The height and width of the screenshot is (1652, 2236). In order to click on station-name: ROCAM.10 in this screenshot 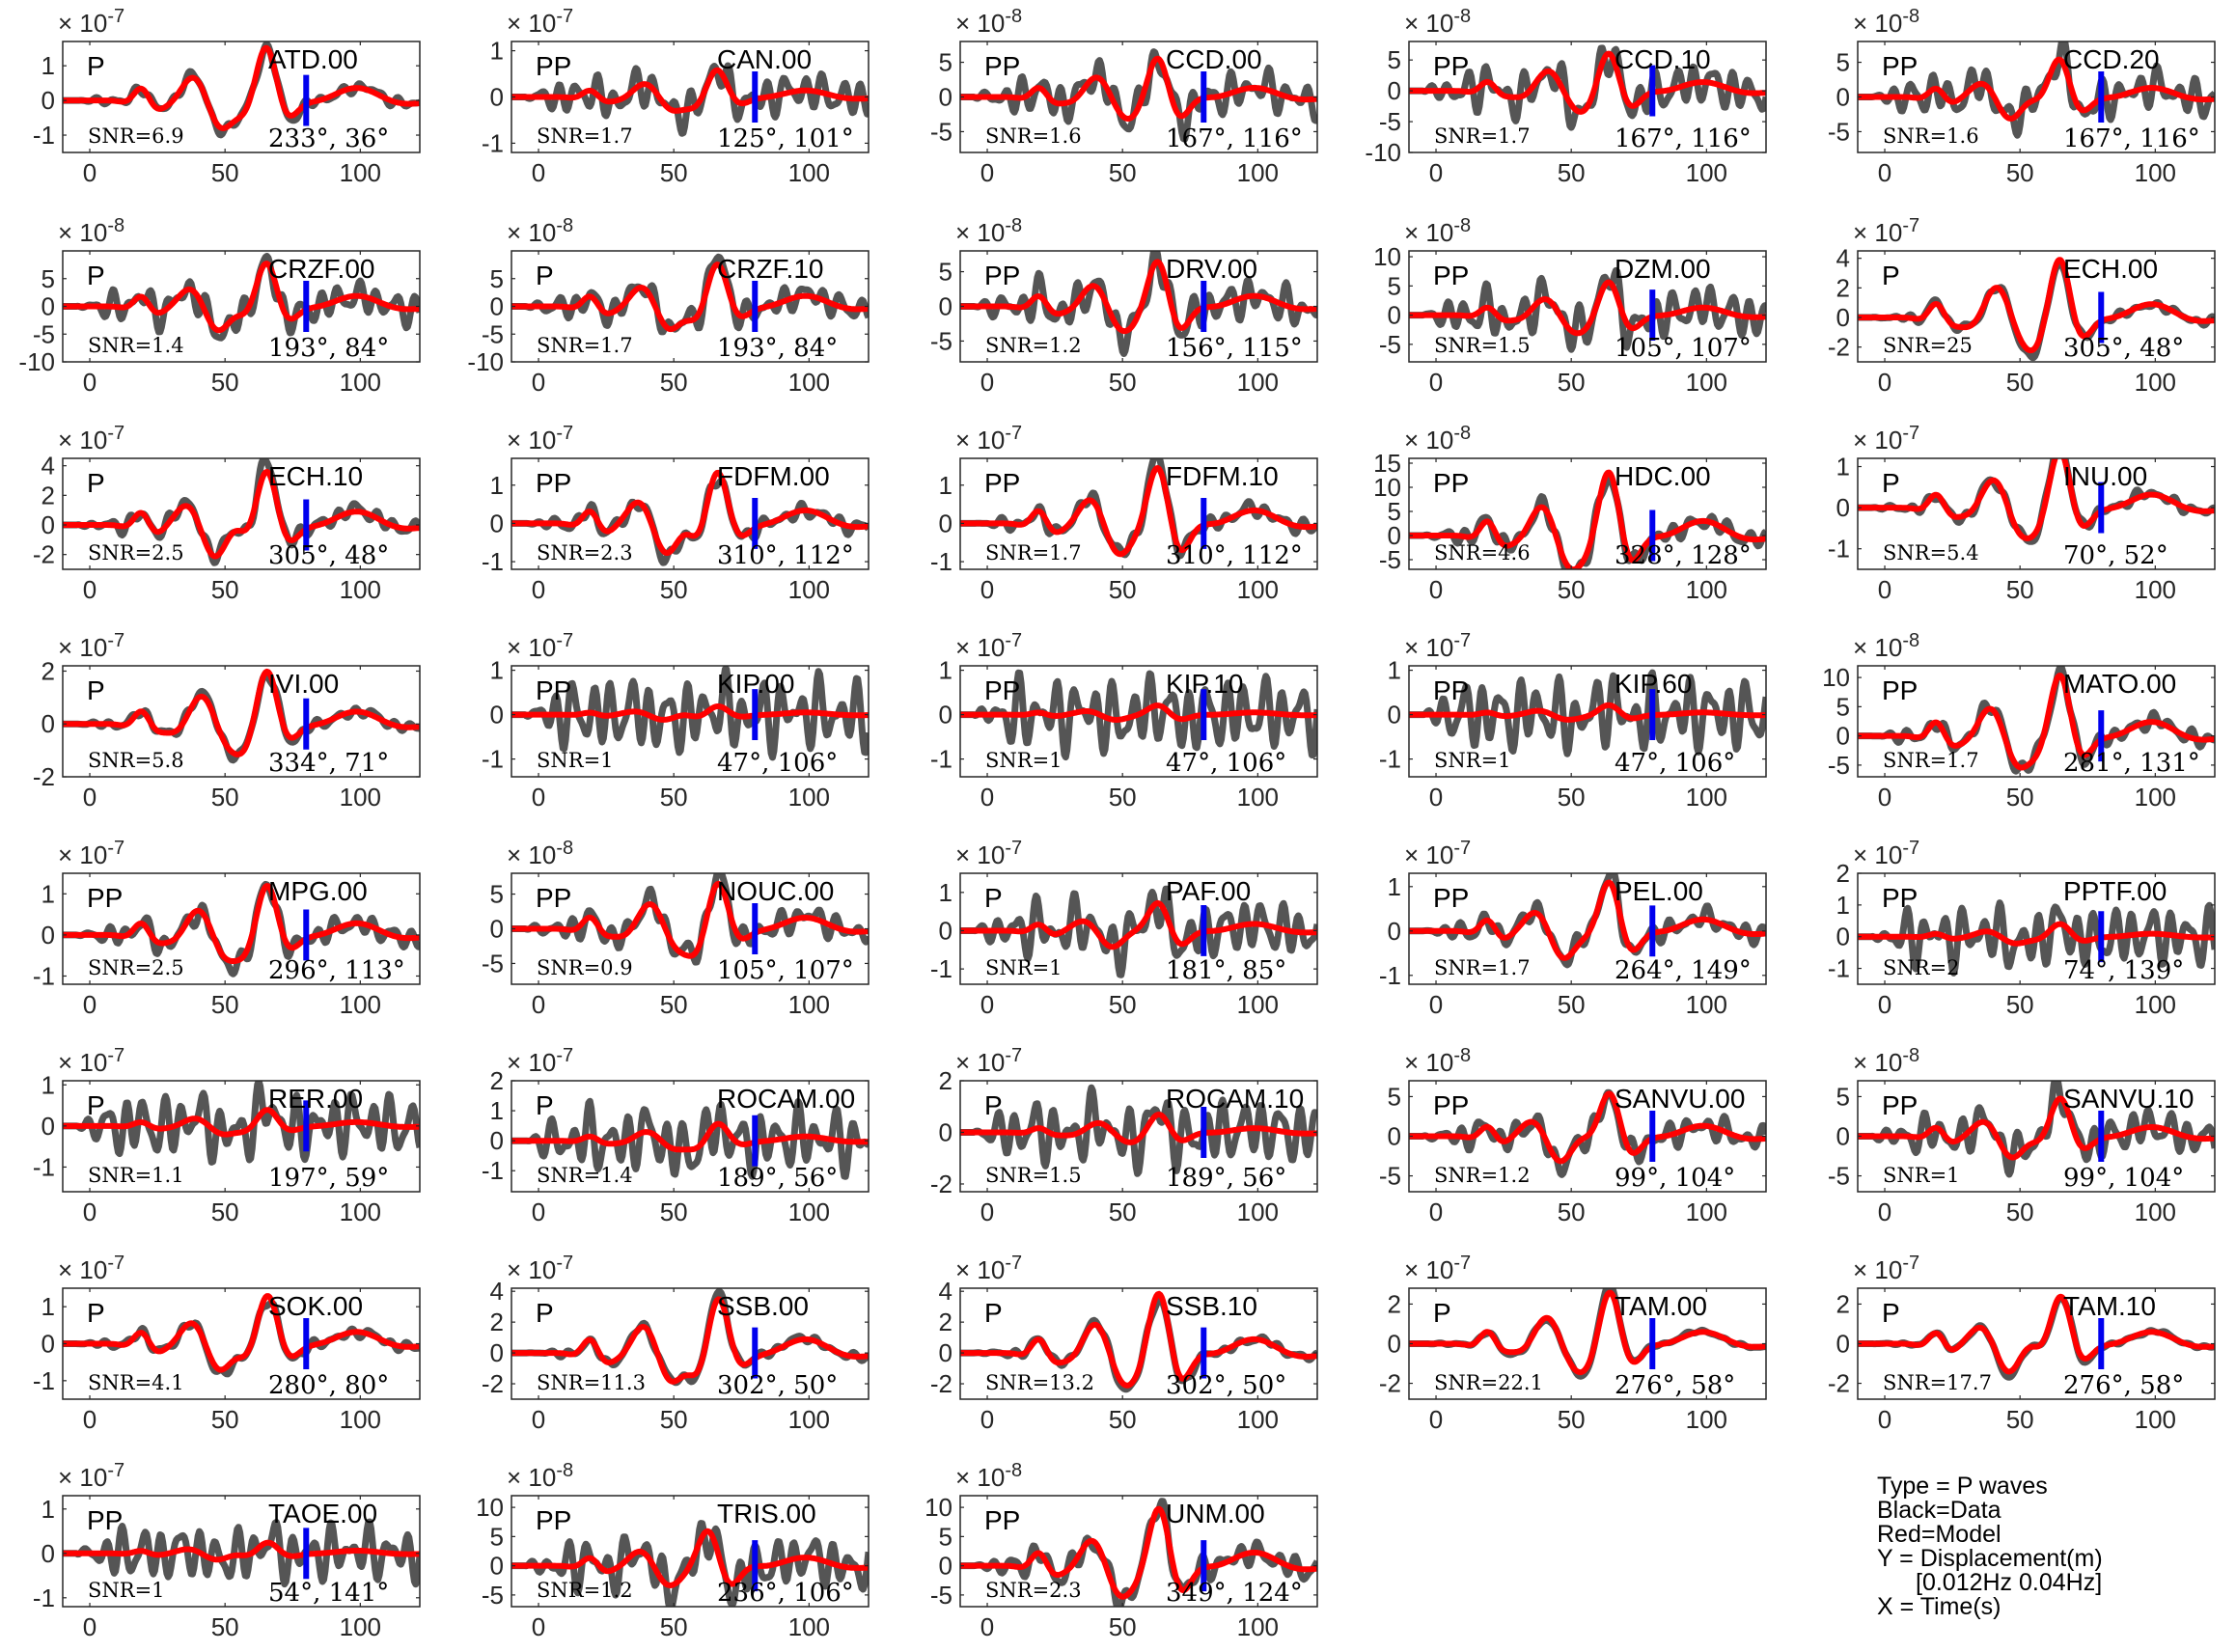, I will do `click(1235, 1099)`.